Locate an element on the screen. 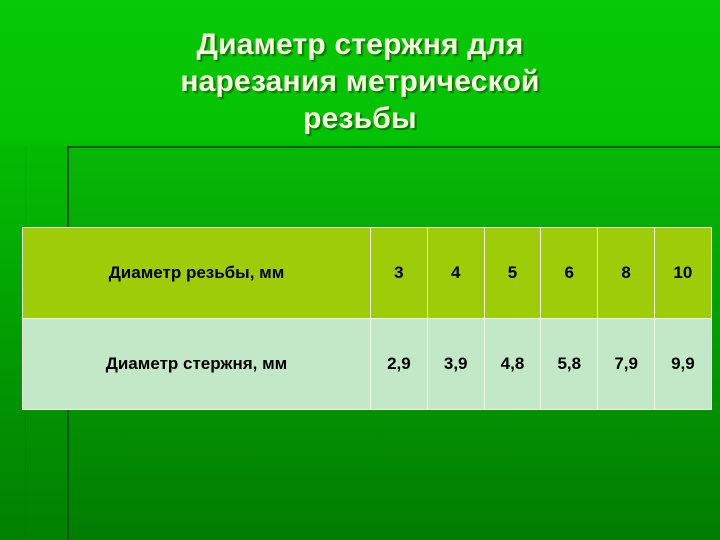 This screenshot has height=540, width=720. cell-thread-diameter-5: 8 is located at coordinates (626, 273).